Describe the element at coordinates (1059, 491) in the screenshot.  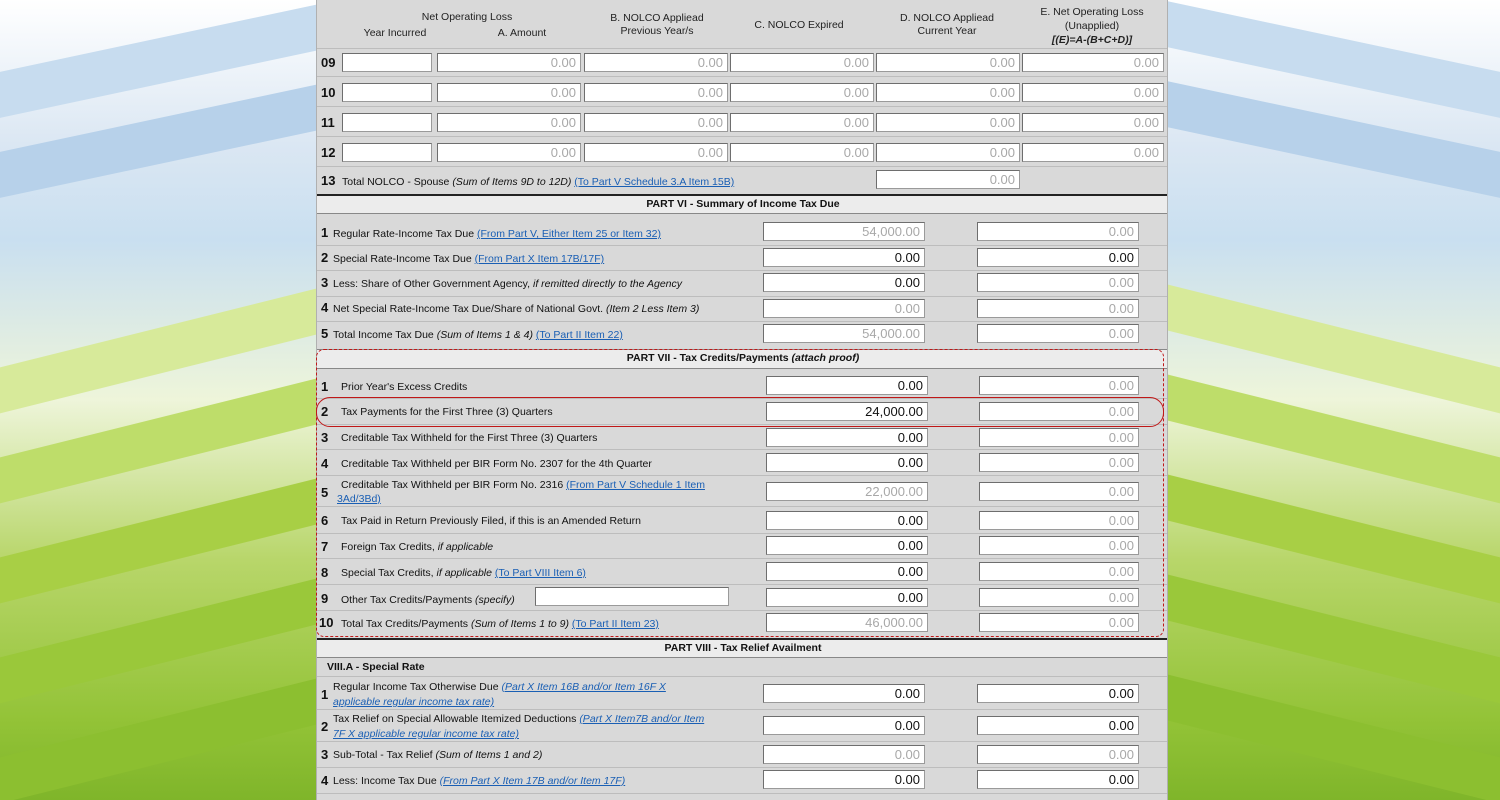
I see `creditable-tax-withheld-2316-spouse-input: 0.00` at that location.